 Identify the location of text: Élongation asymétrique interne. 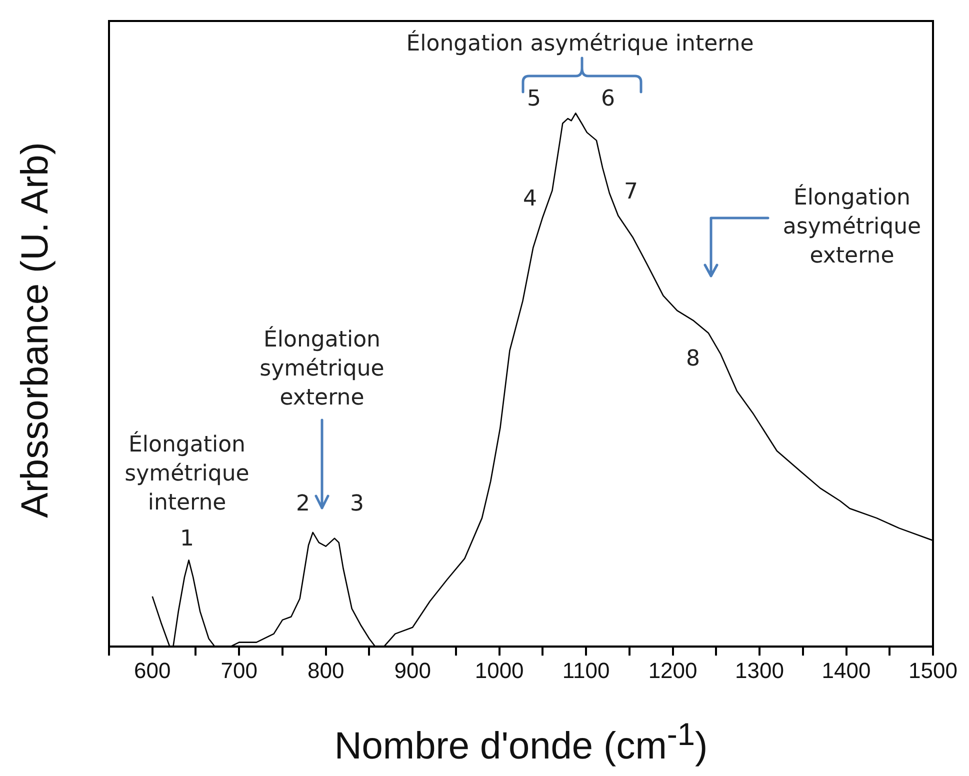
(580, 43).